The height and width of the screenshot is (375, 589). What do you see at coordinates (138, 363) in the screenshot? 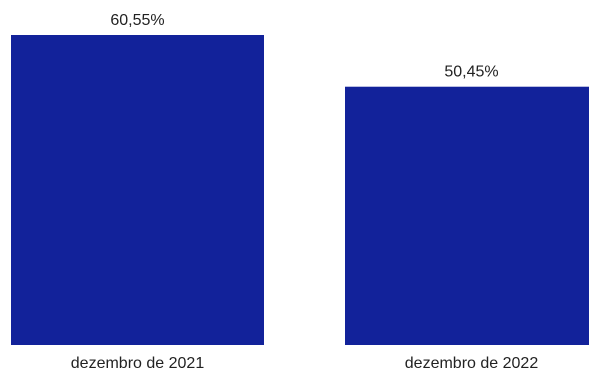
I see `category-label-1: dezembro de 2021` at bounding box center [138, 363].